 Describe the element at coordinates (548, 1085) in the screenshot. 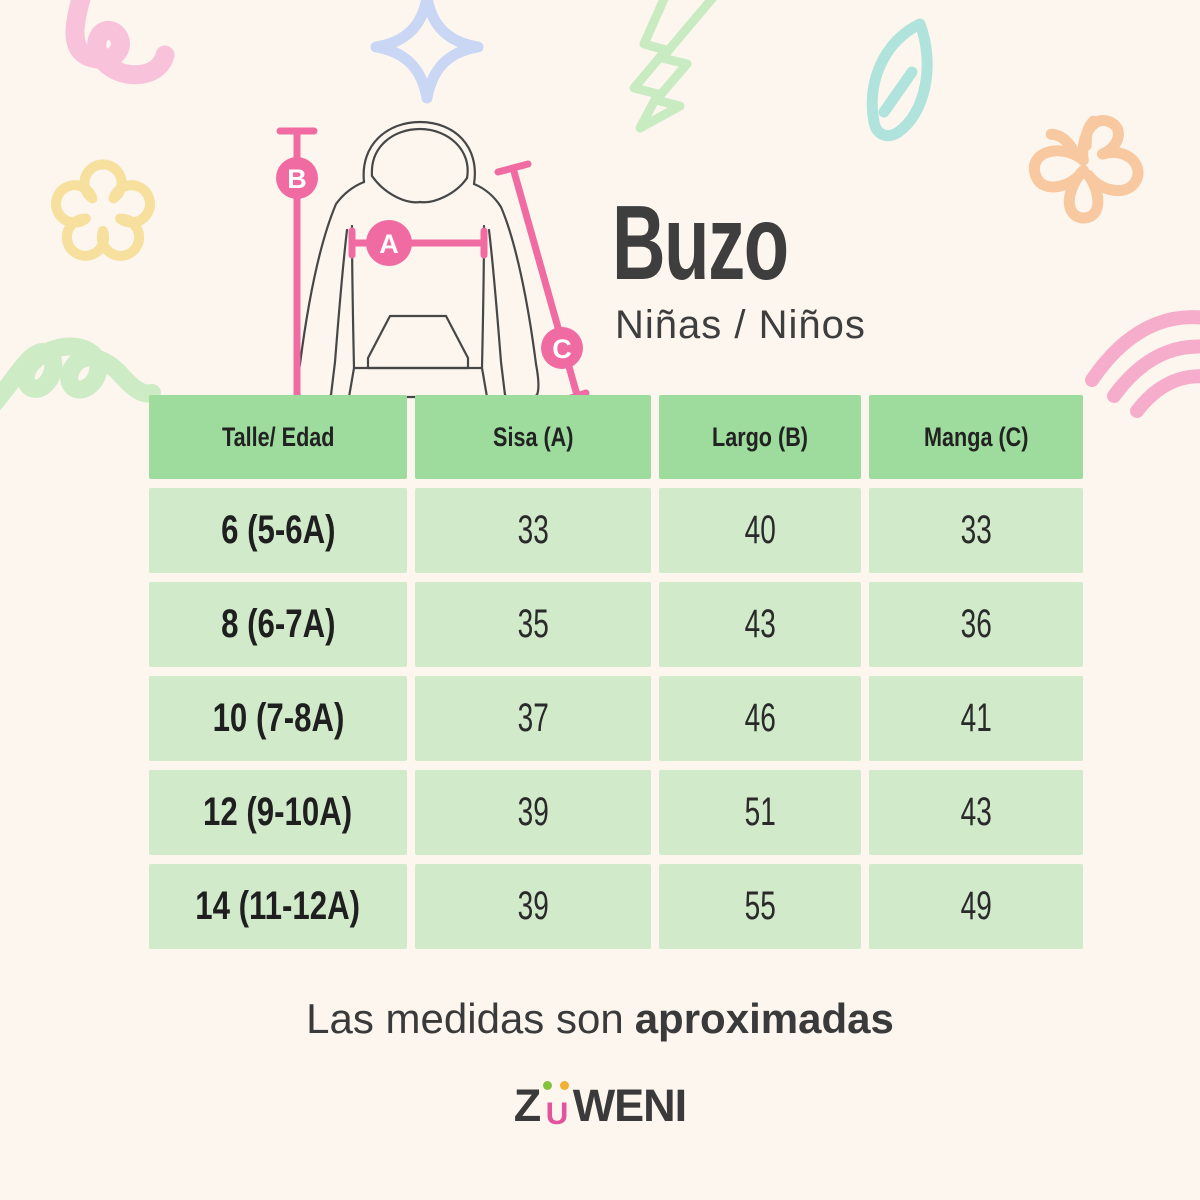

I see `logo-green-dot-icon` at that location.